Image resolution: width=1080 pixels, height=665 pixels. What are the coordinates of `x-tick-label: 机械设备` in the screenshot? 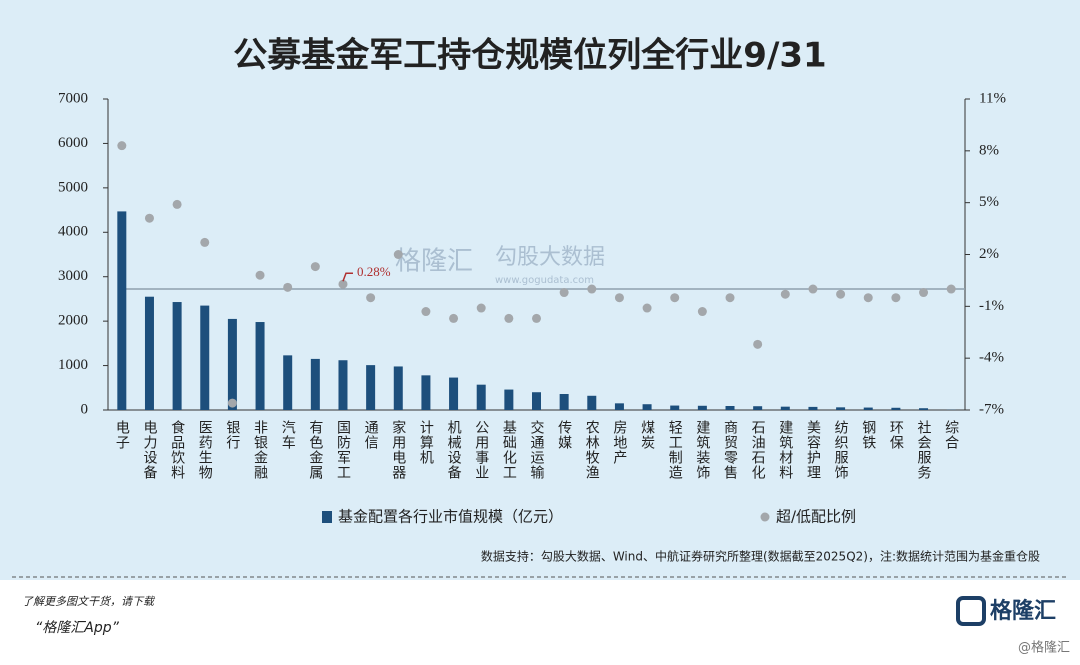 It's located at (454, 450).